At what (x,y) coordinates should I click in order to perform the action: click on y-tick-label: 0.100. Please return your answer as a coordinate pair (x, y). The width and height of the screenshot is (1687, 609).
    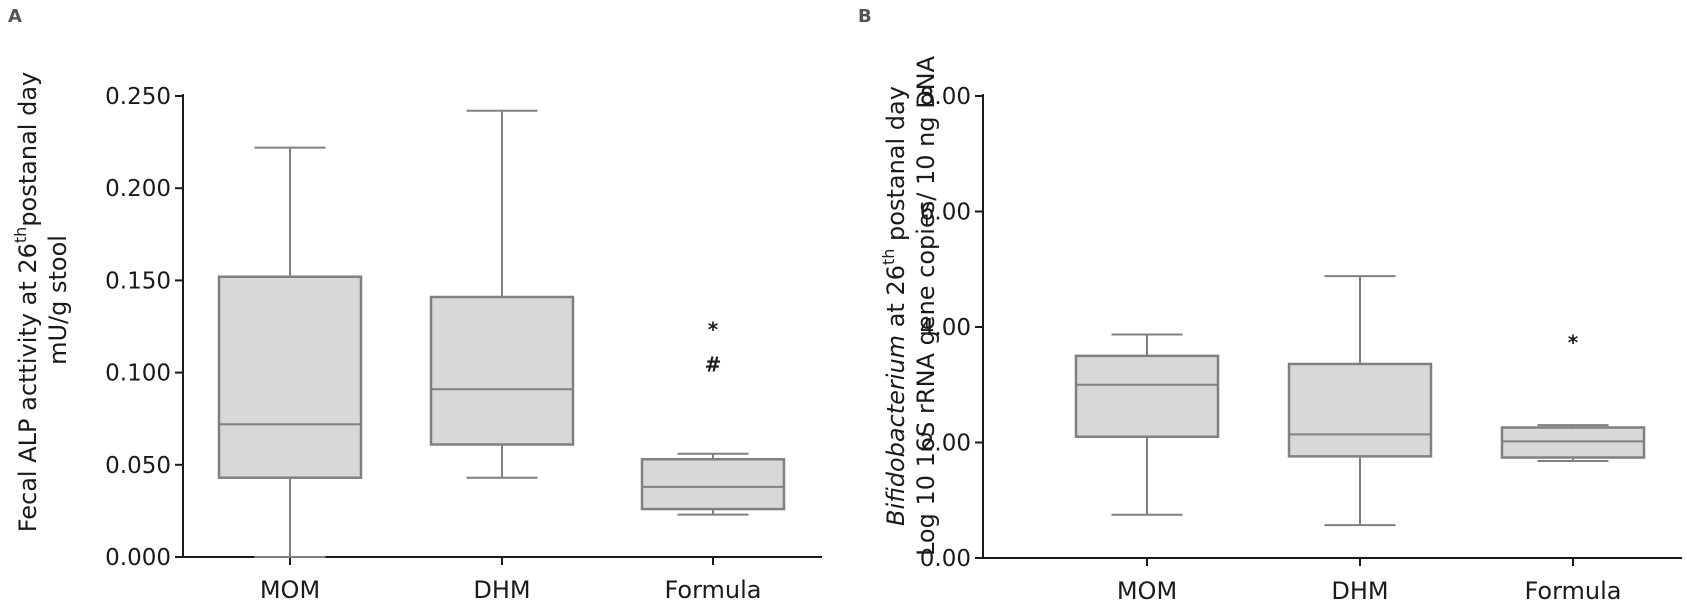
    Looking at the image, I should click on (138, 374).